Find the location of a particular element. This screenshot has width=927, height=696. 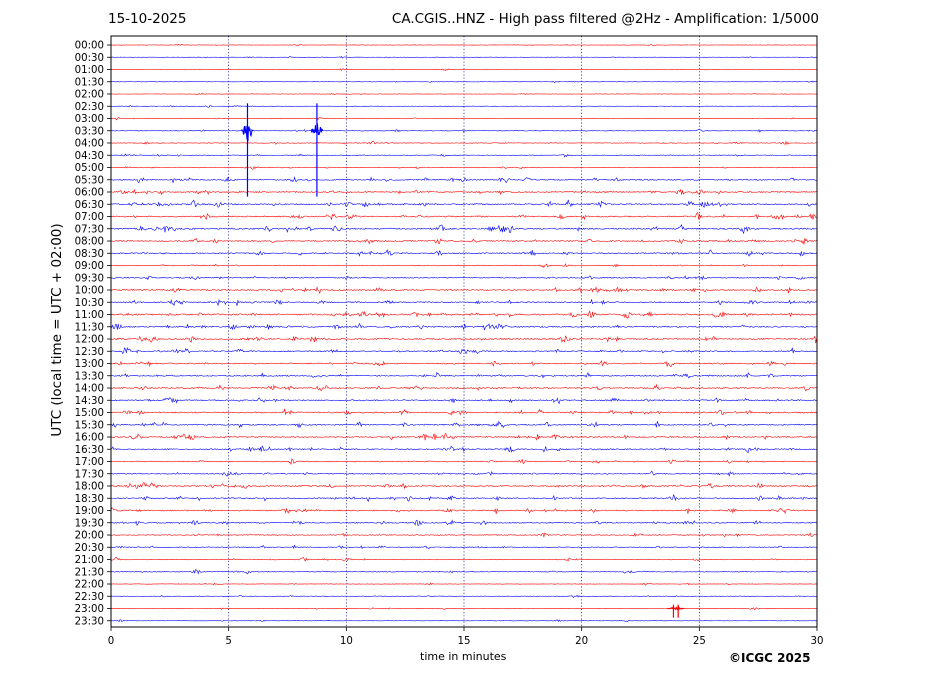

y-tick-label: 09:30 is located at coordinates (89, 278).